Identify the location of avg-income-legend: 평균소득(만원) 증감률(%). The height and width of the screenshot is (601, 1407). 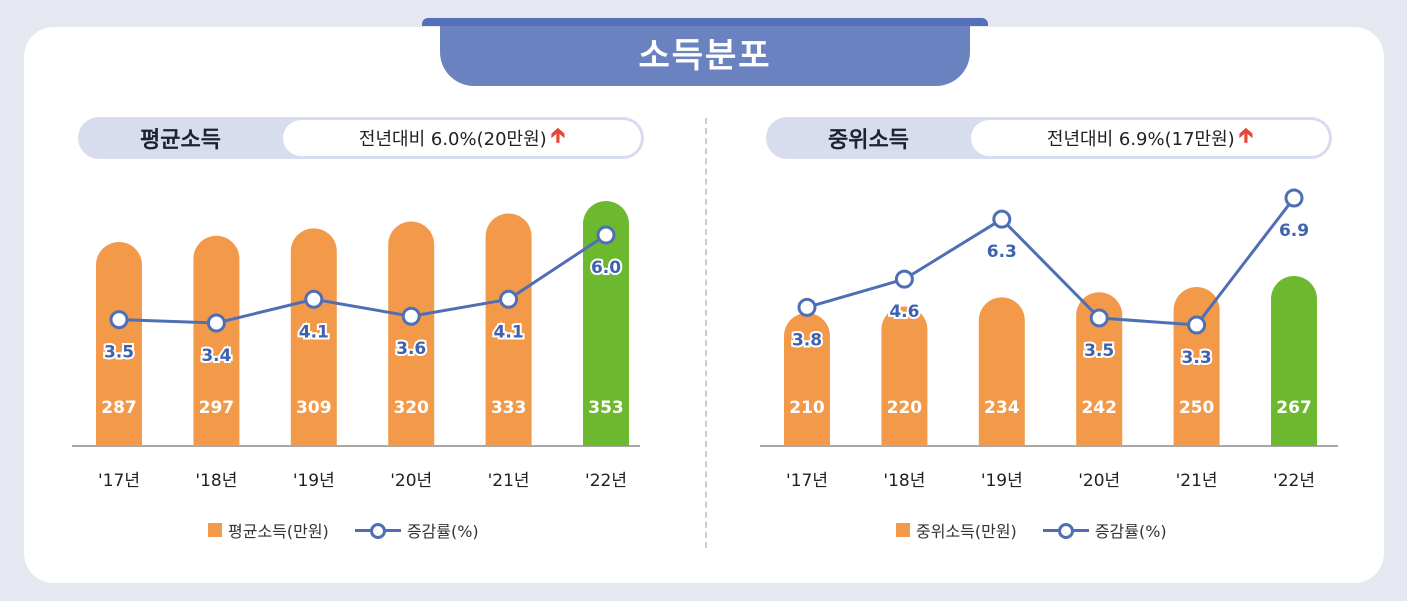
(343, 530).